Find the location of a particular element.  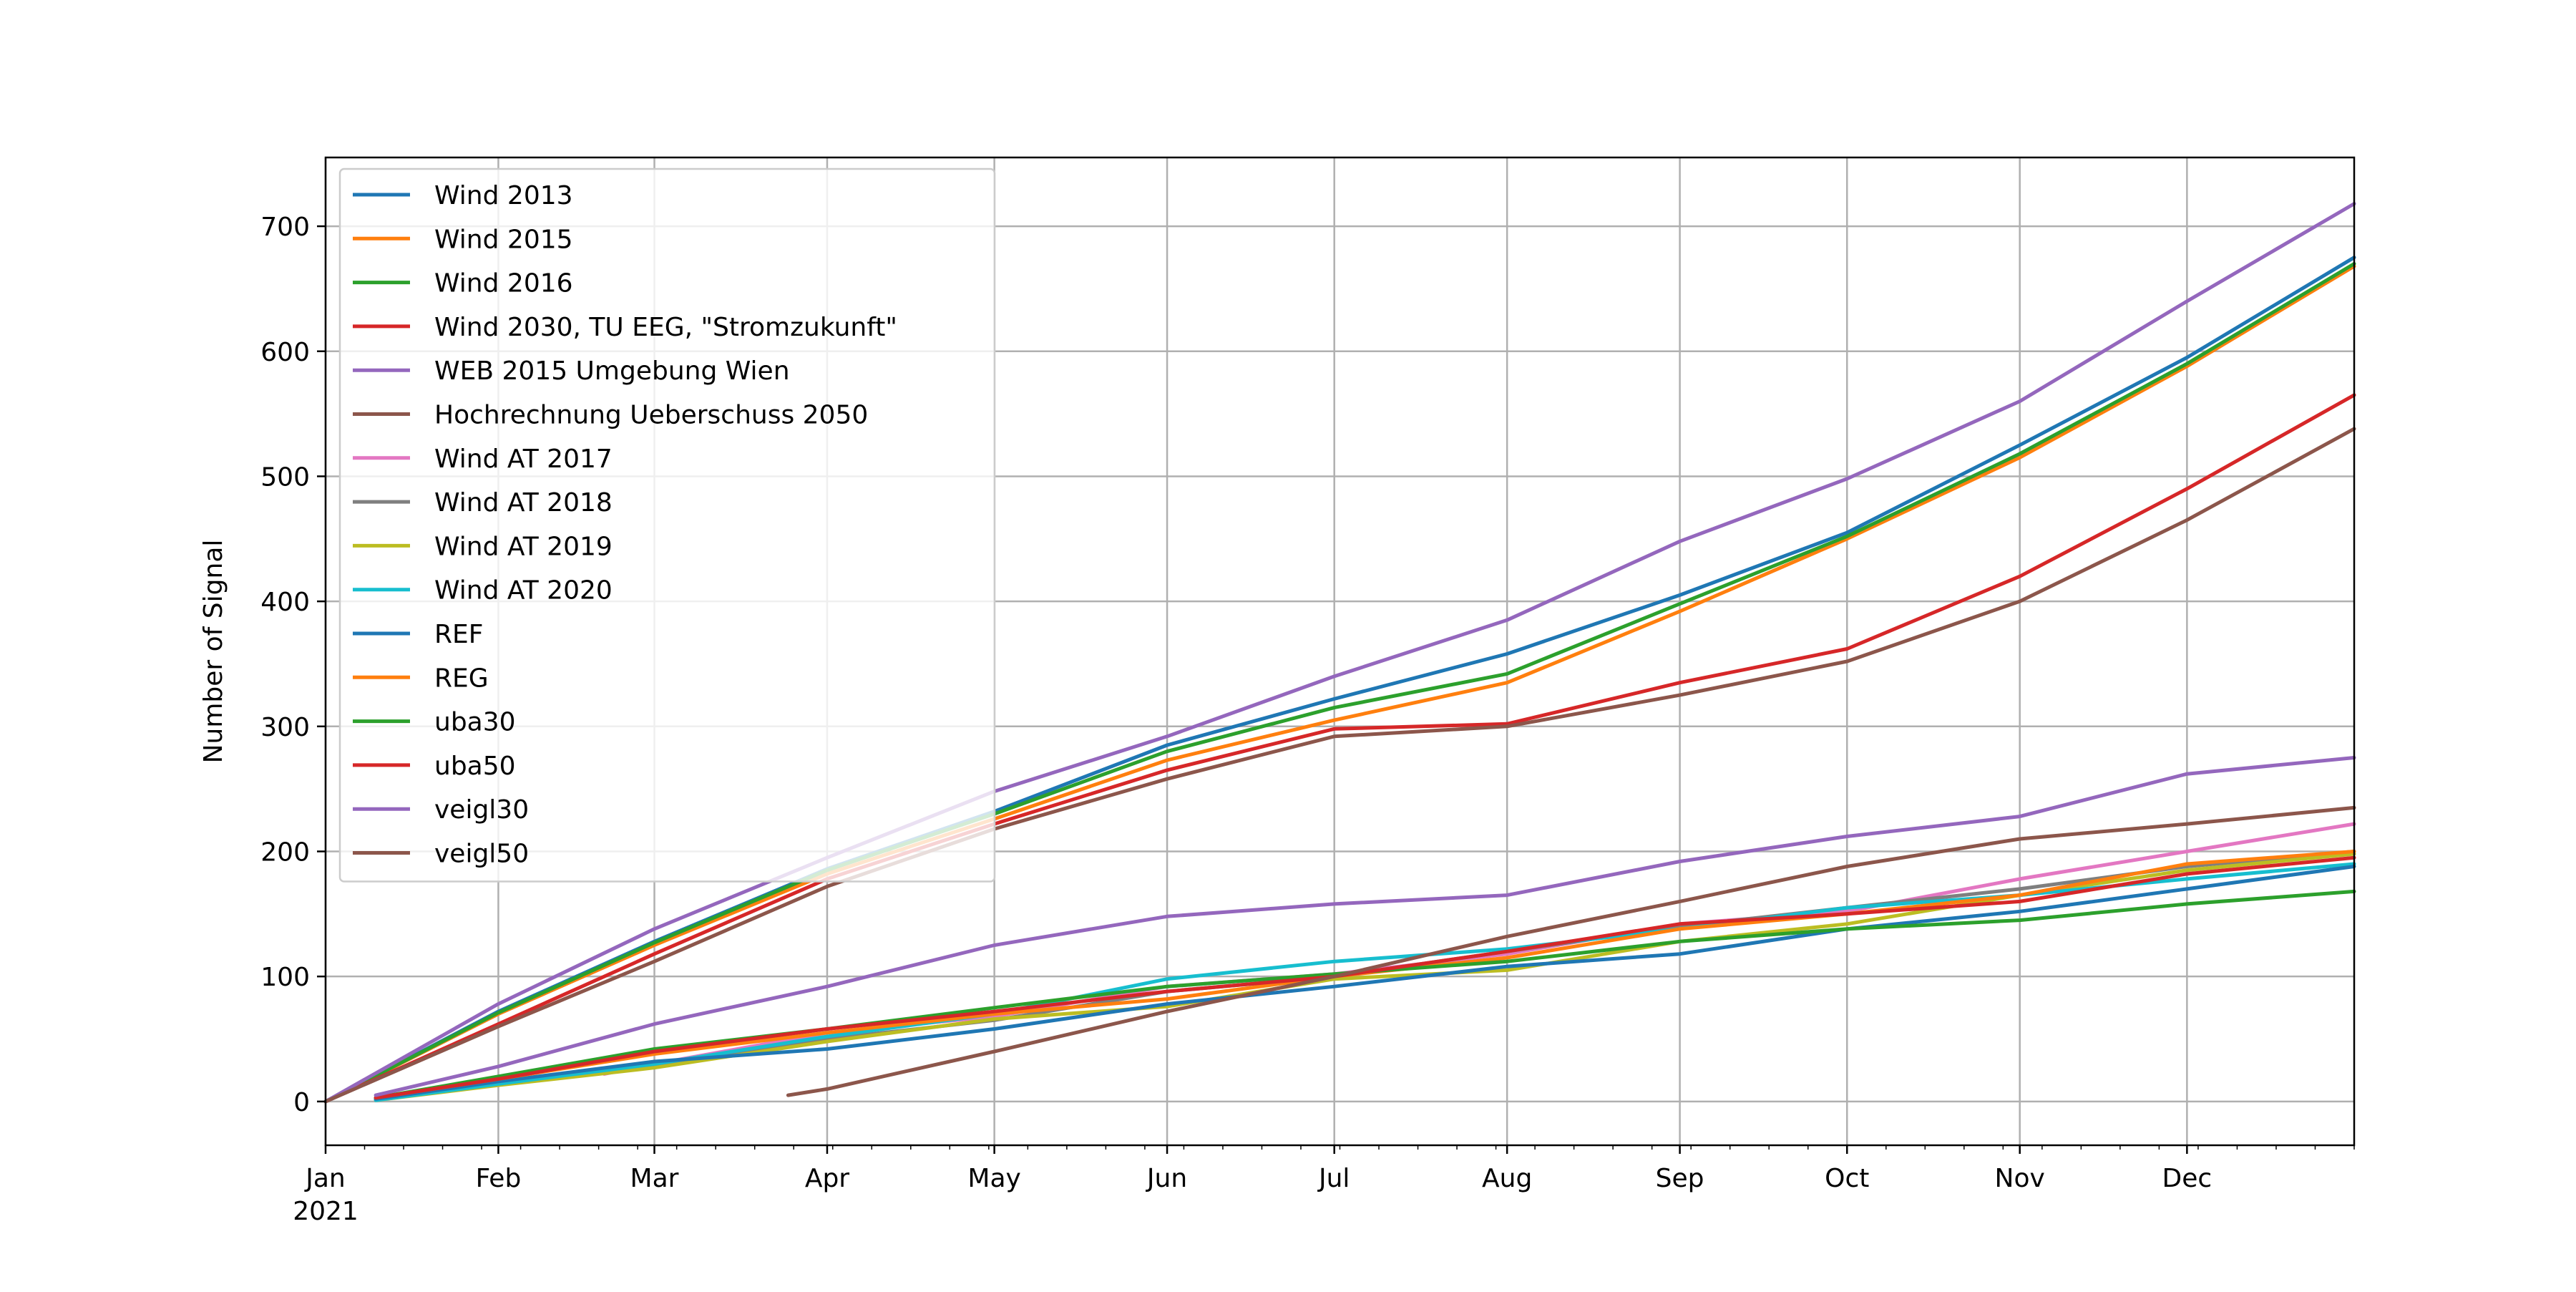

x-tick-label: Oct is located at coordinates (1847, 1178).